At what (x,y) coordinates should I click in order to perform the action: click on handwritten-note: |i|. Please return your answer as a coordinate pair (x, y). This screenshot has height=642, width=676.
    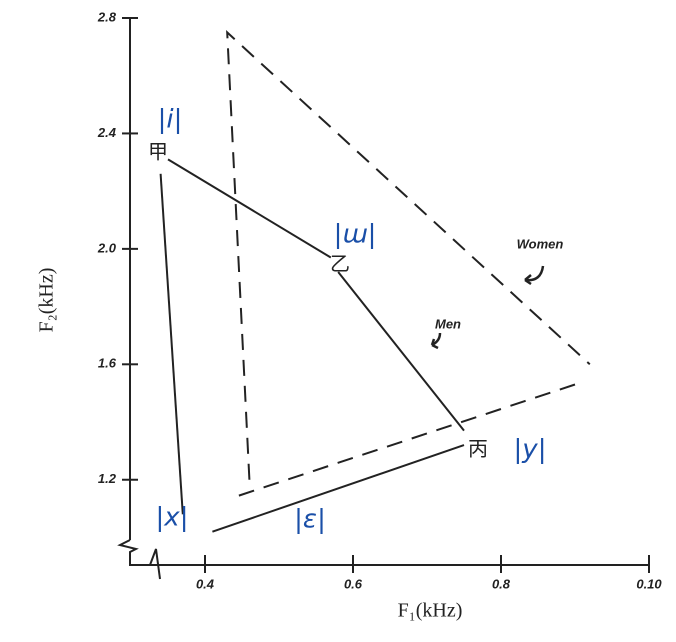
    Looking at the image, I should click on (170, 120).